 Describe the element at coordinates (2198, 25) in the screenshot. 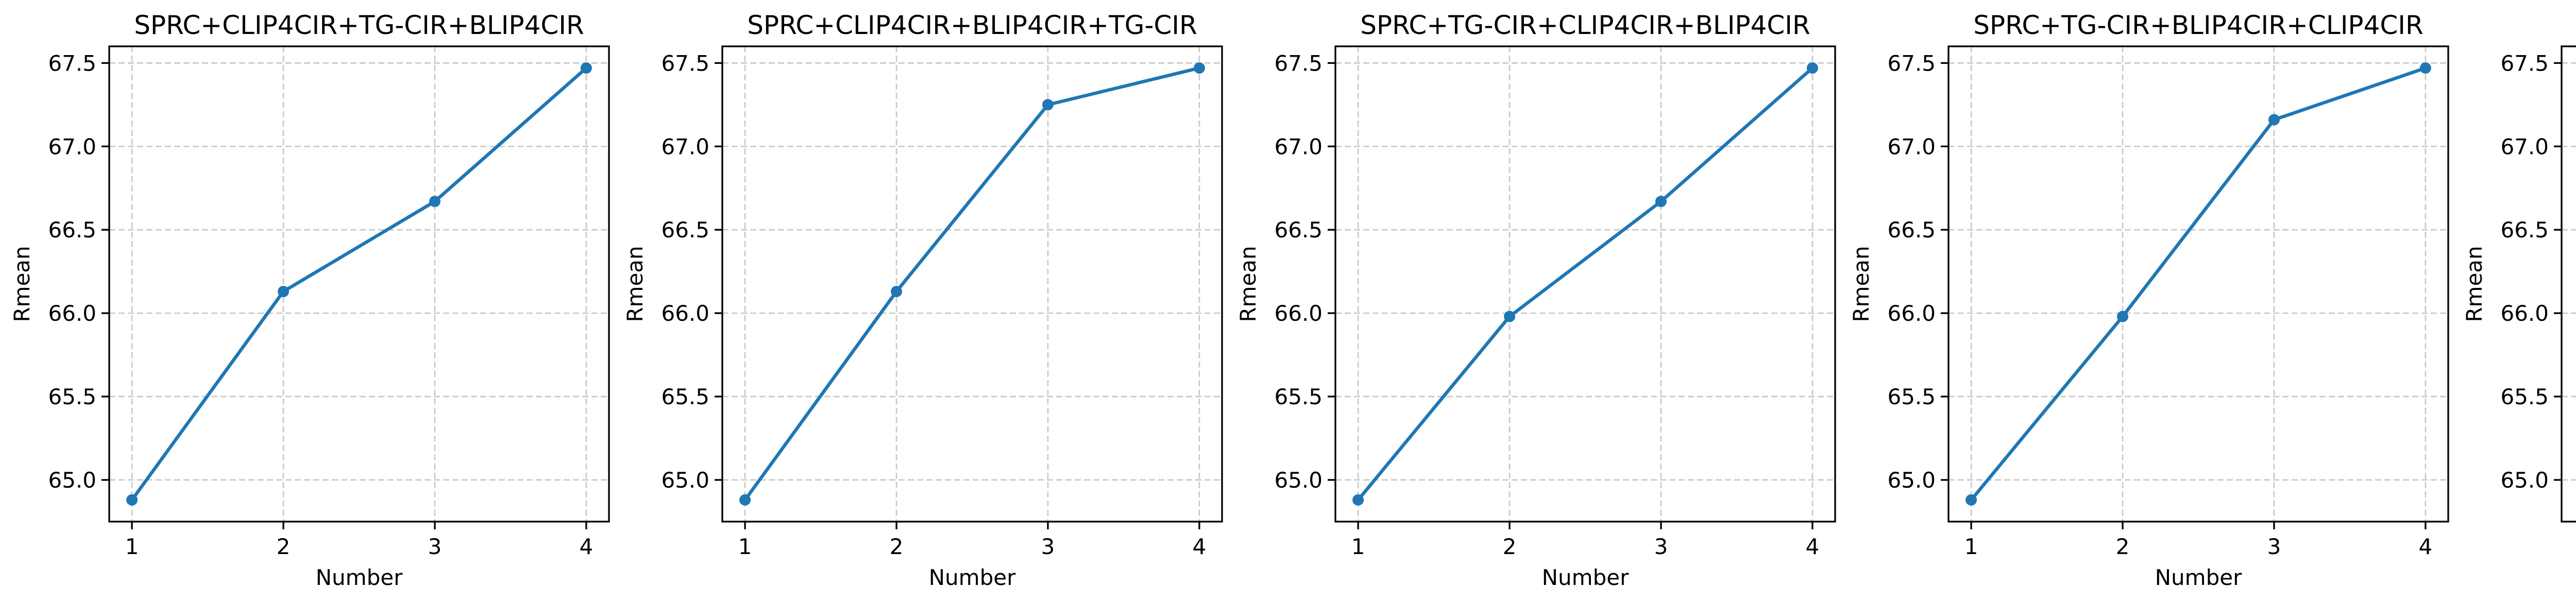

I see `subplot-4-title: SPRC+TG-CIR+BLIP4CIR+CLIP4CIR` at that location.